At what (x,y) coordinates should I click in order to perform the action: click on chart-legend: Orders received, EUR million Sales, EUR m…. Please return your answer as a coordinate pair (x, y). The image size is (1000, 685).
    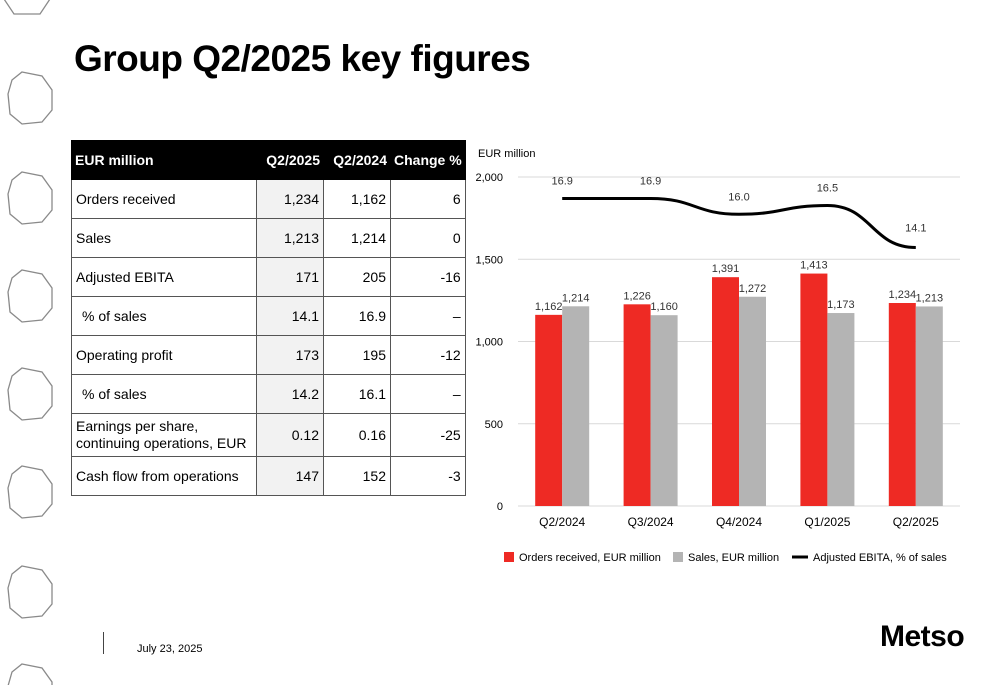
    Looking at the image, I should click on (725, 558).